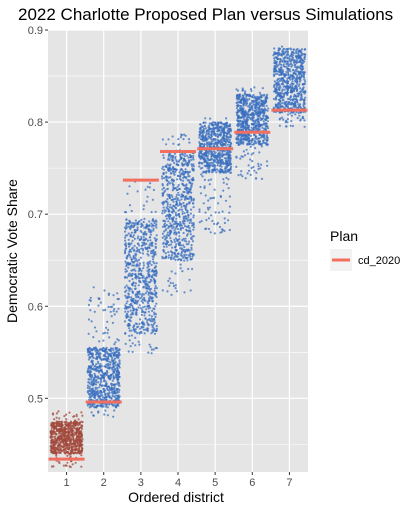 The image size is (419, 513). I want to click on x-axis-title: Ordered district, so click(176, 497).